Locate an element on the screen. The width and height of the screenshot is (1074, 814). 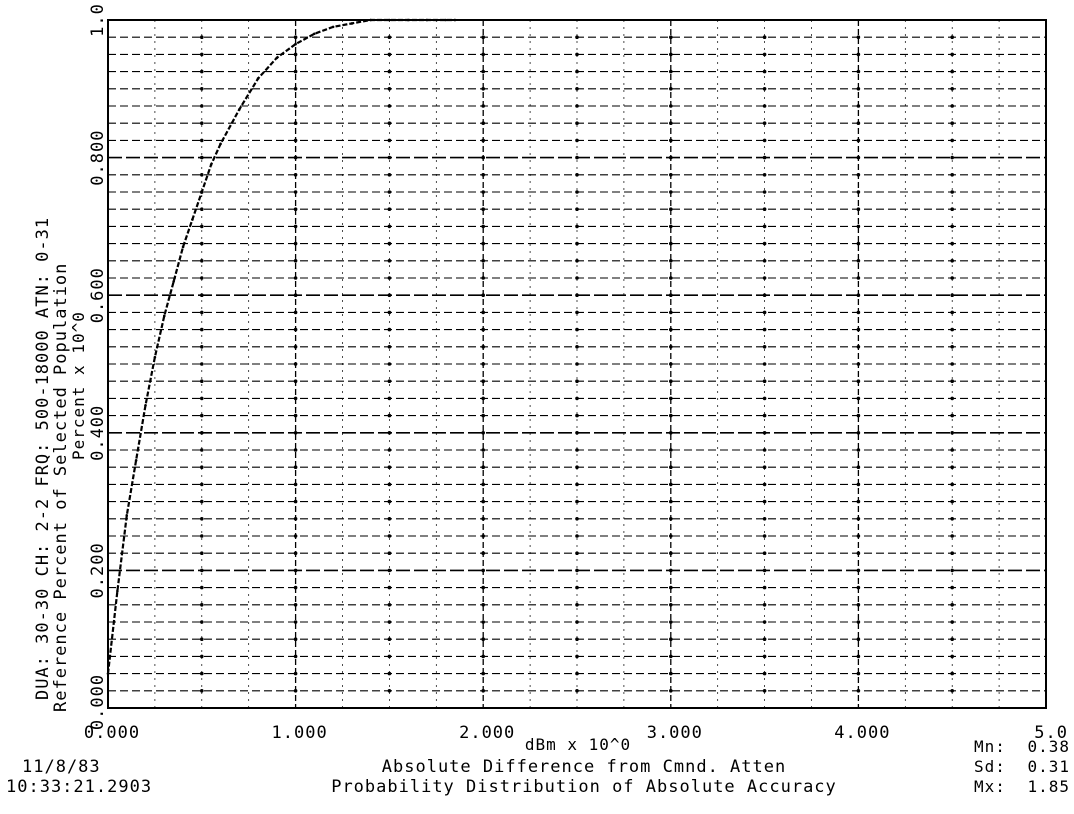
y-tick-label: 0.800 is located at coordinates (98, 158).